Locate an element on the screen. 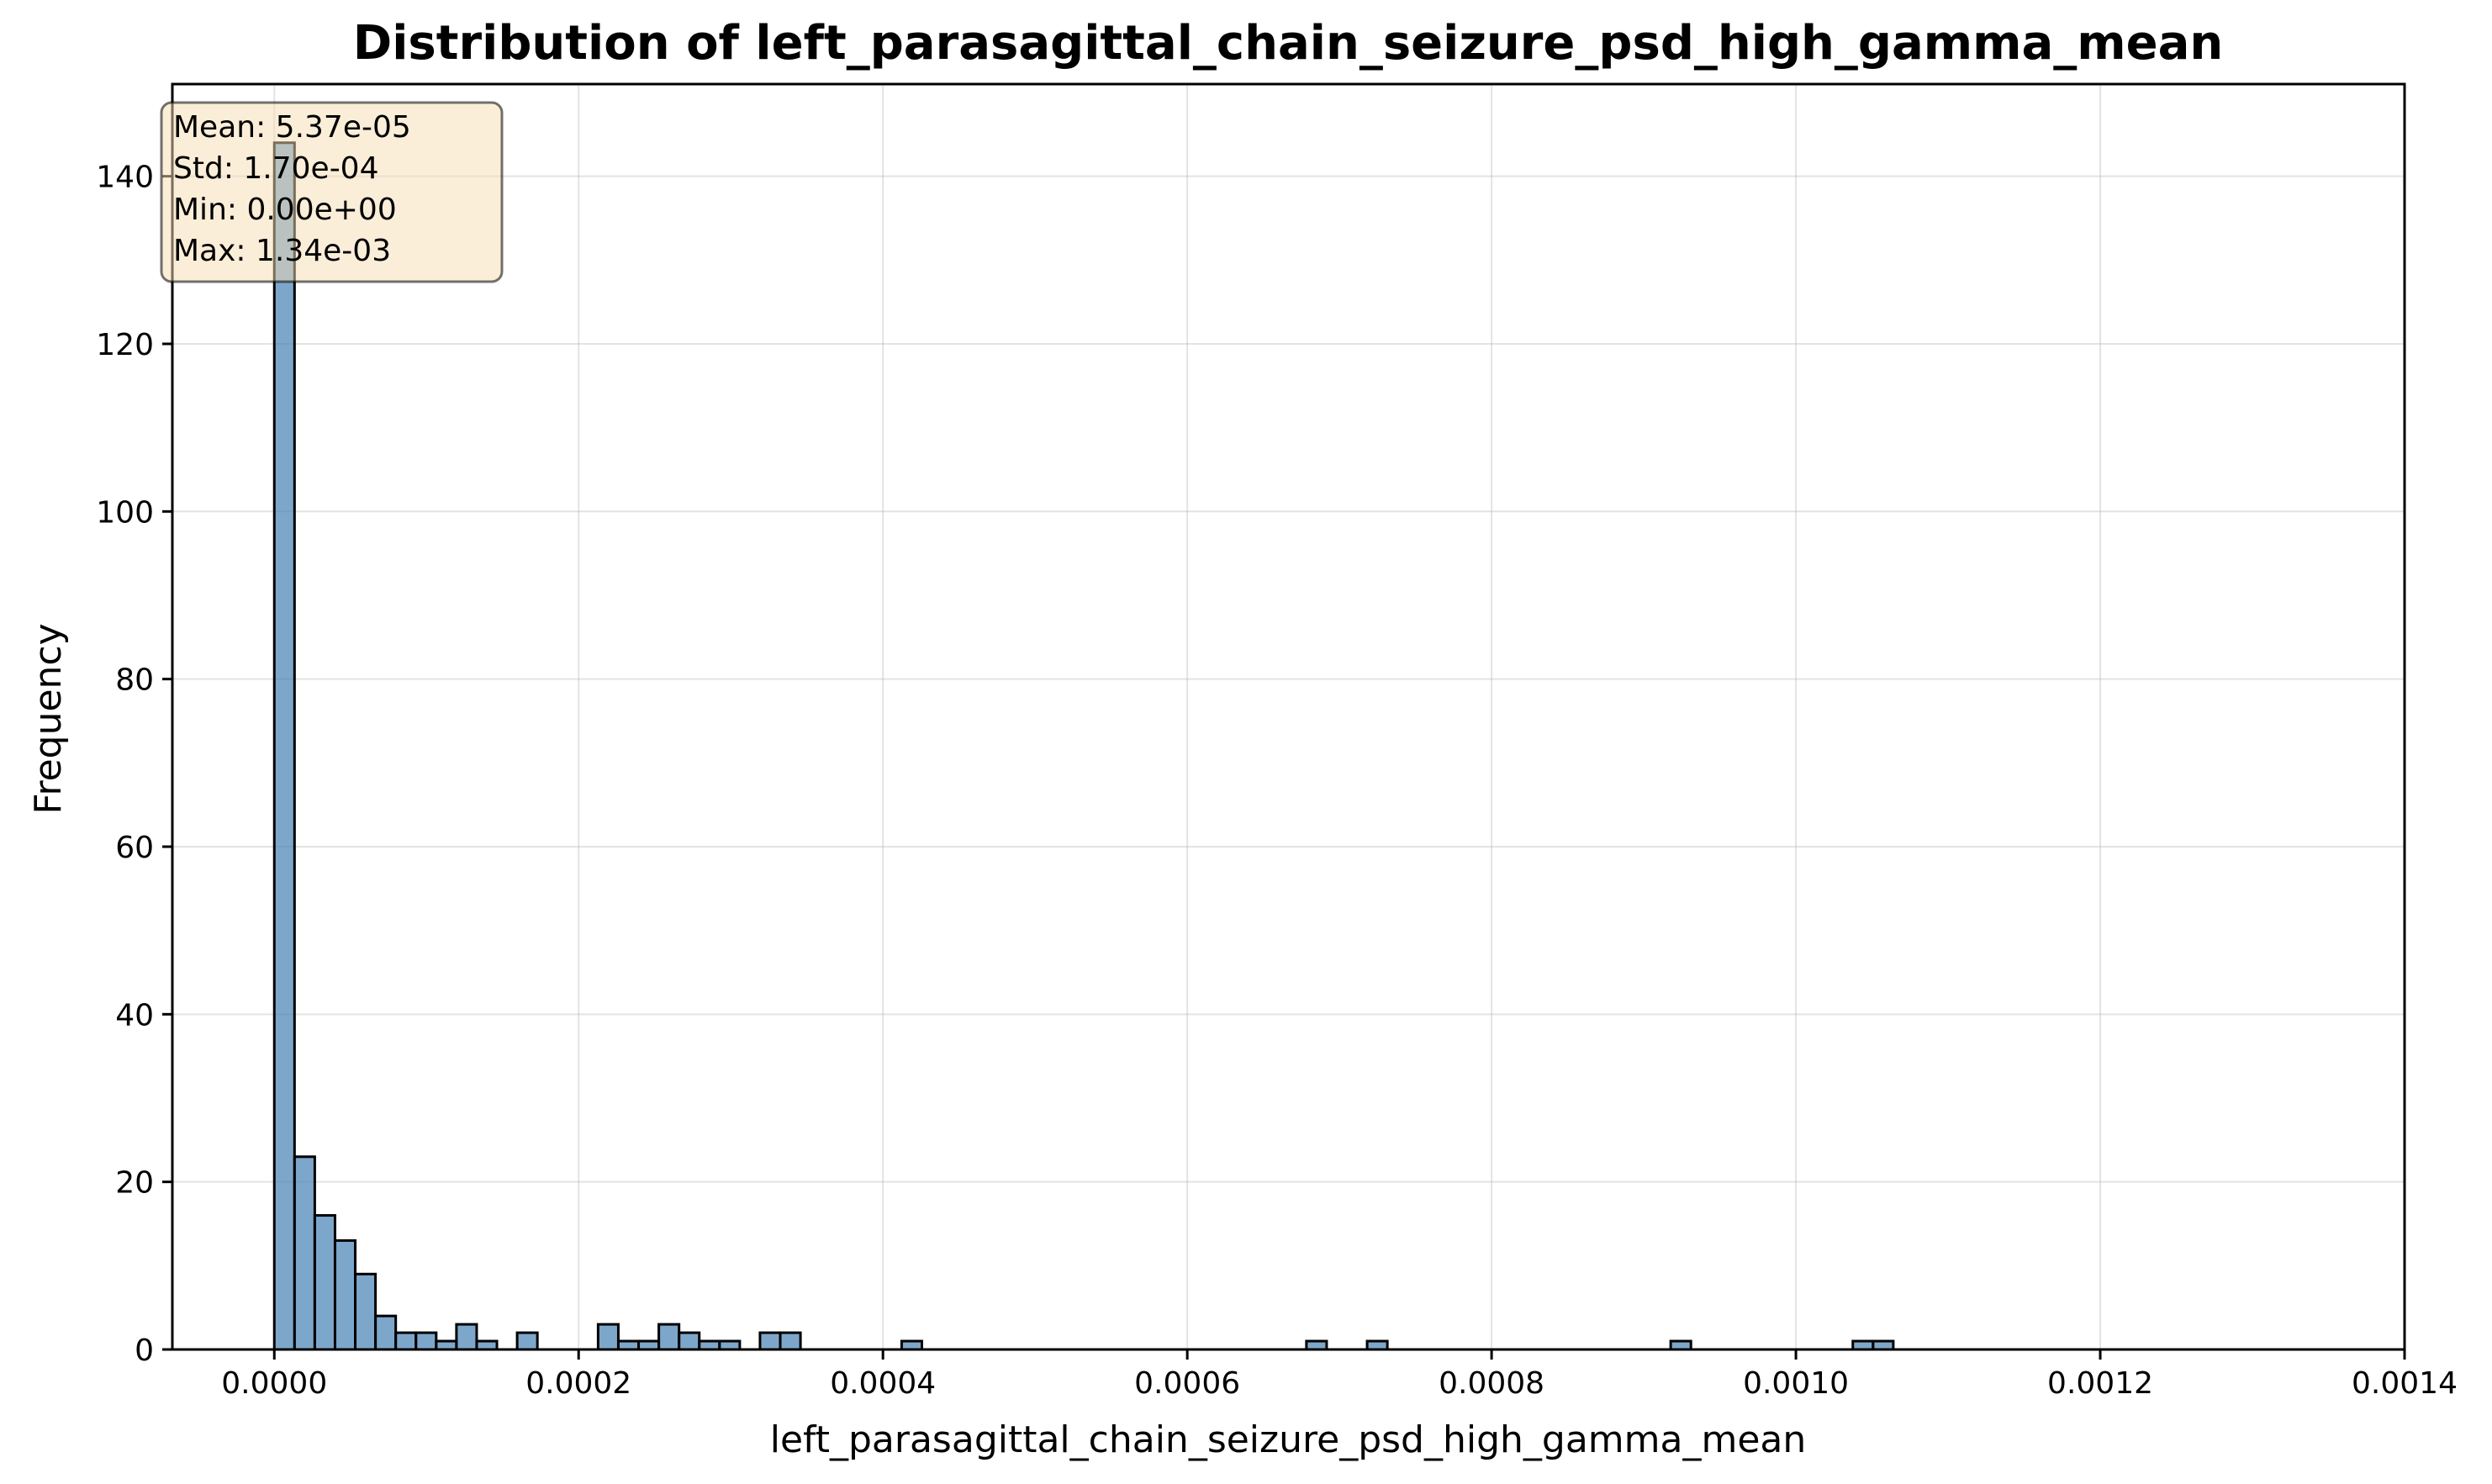 The image size is (2492, 1484). x-tick-label: 0.0004 is located at coordinates (883, 1383).